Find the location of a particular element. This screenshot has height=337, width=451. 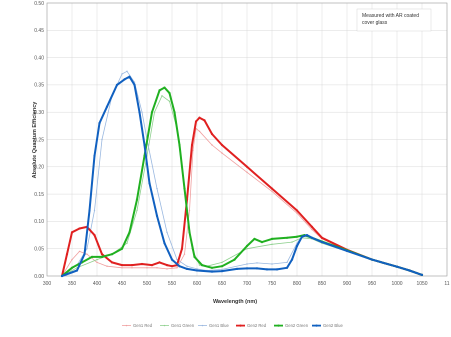

y-tick-label: 0.05 is located at coordinates (39, 250).